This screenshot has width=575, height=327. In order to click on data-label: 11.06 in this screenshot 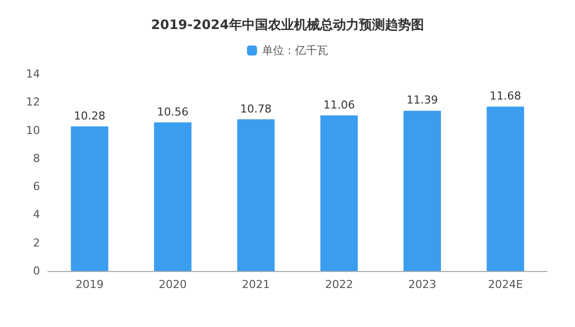, I will do `click(339, 105)`.